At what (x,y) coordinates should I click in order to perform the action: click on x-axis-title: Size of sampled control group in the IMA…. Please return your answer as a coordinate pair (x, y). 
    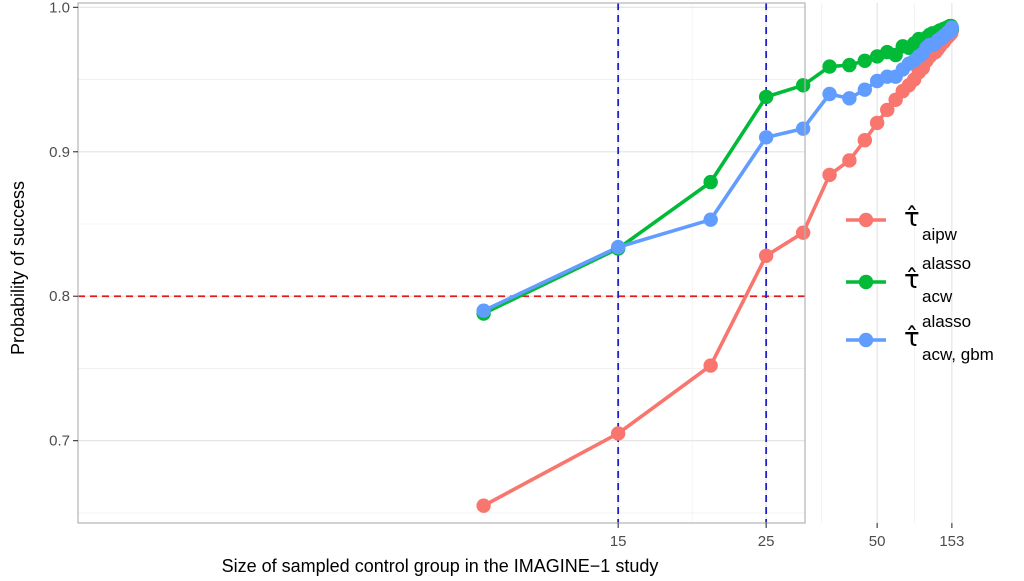
    Looking at the image, I should click on (440, 566).